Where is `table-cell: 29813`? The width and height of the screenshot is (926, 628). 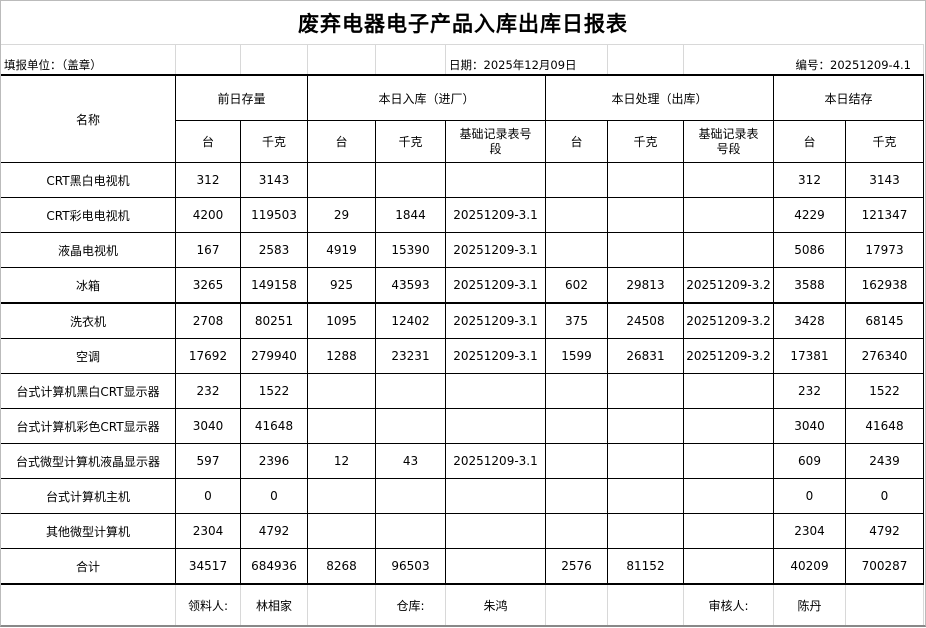
table-cell: 29813 is located at coordinates (645, 285).